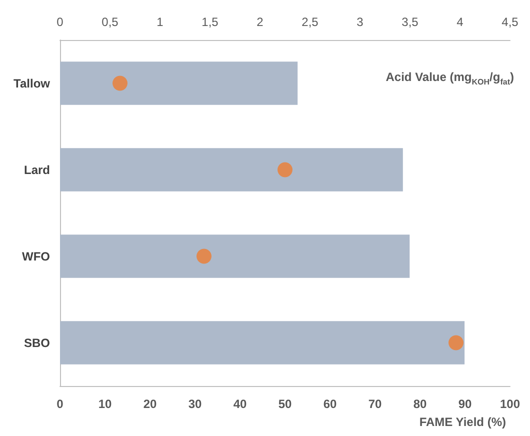 Image resolution: width=530 pixels, height=436 pixels. Describe the element at coordinates (37, 169) in the screenshot. I see `y-tick-label: Lard` at that location.